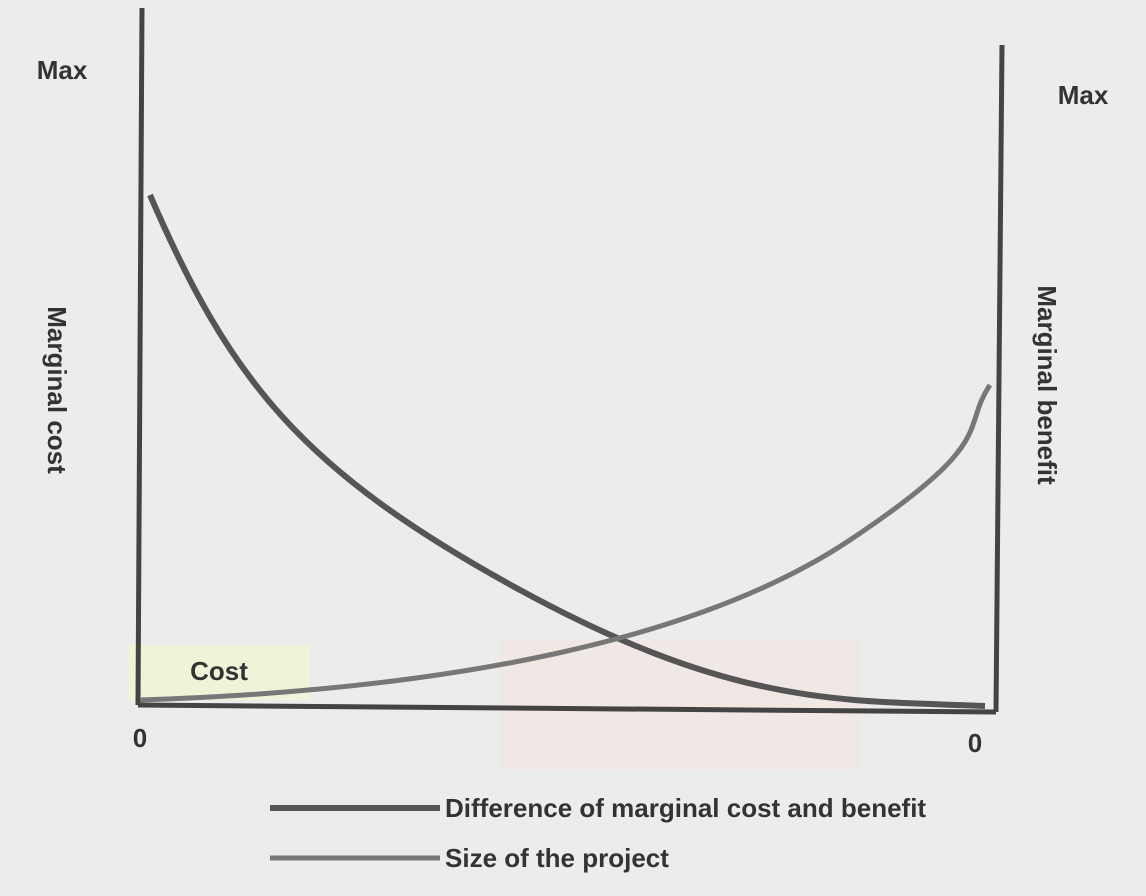 The image size is (1146, 896). I want to click on right-top-label: Max, so click(1083, 95).